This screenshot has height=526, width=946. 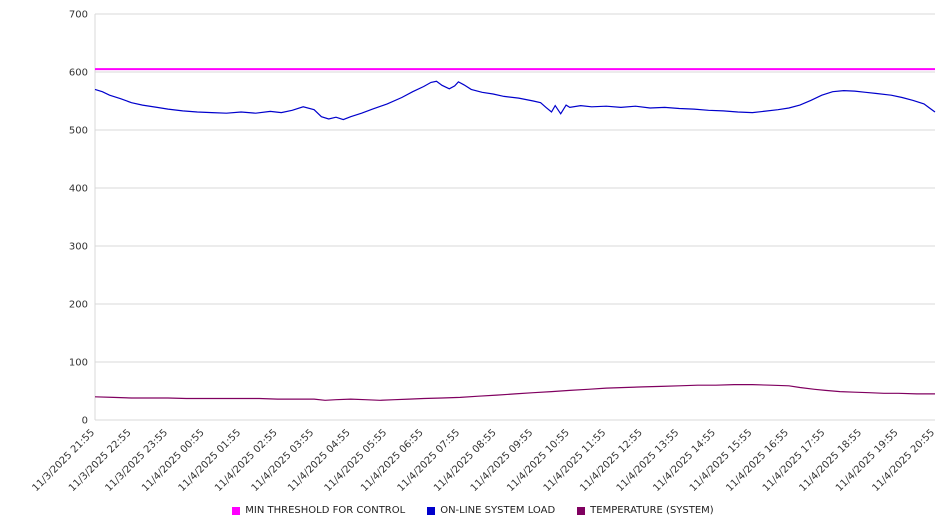 I want to click on svg-text: 11/3/2025 22:55, so click(x=100, y=460).